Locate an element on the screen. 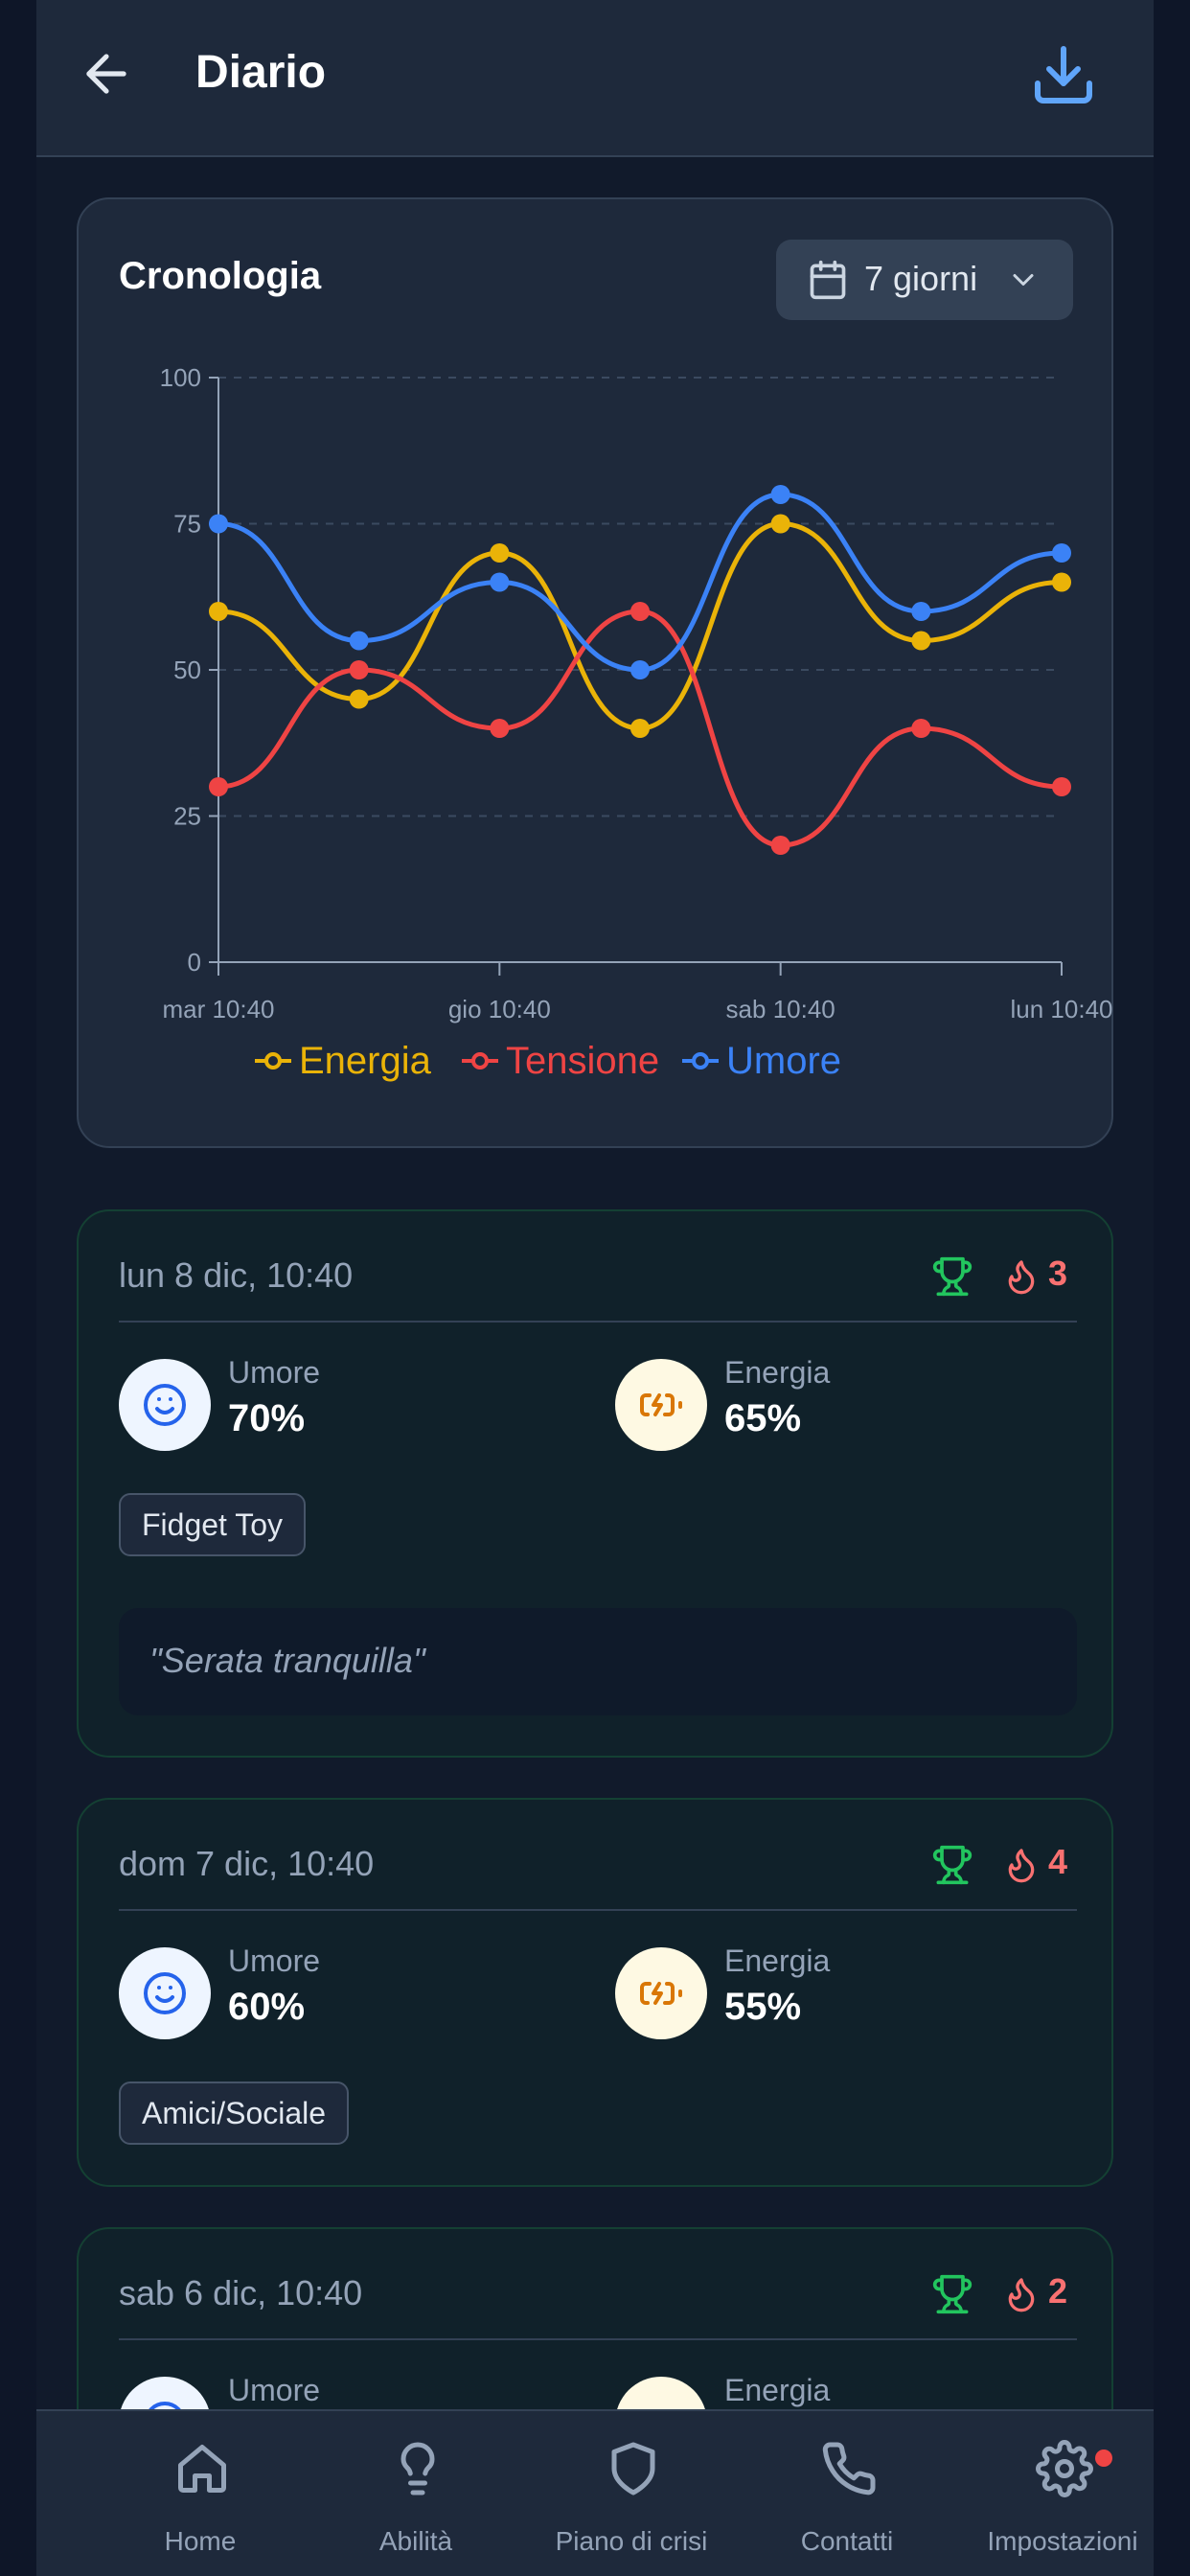  top-bar: Diario is located at coordinates (595, 78).